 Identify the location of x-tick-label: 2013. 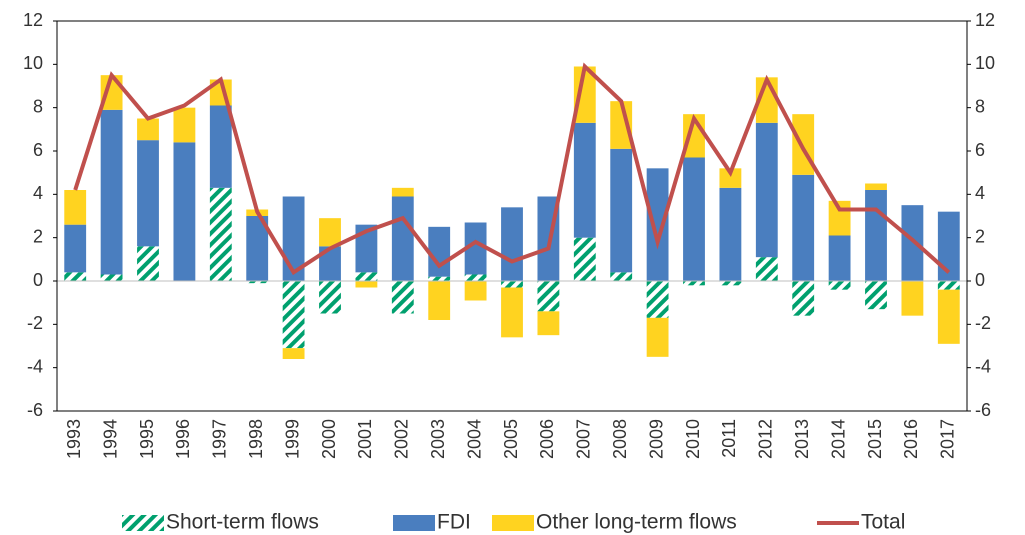
(802, 439).